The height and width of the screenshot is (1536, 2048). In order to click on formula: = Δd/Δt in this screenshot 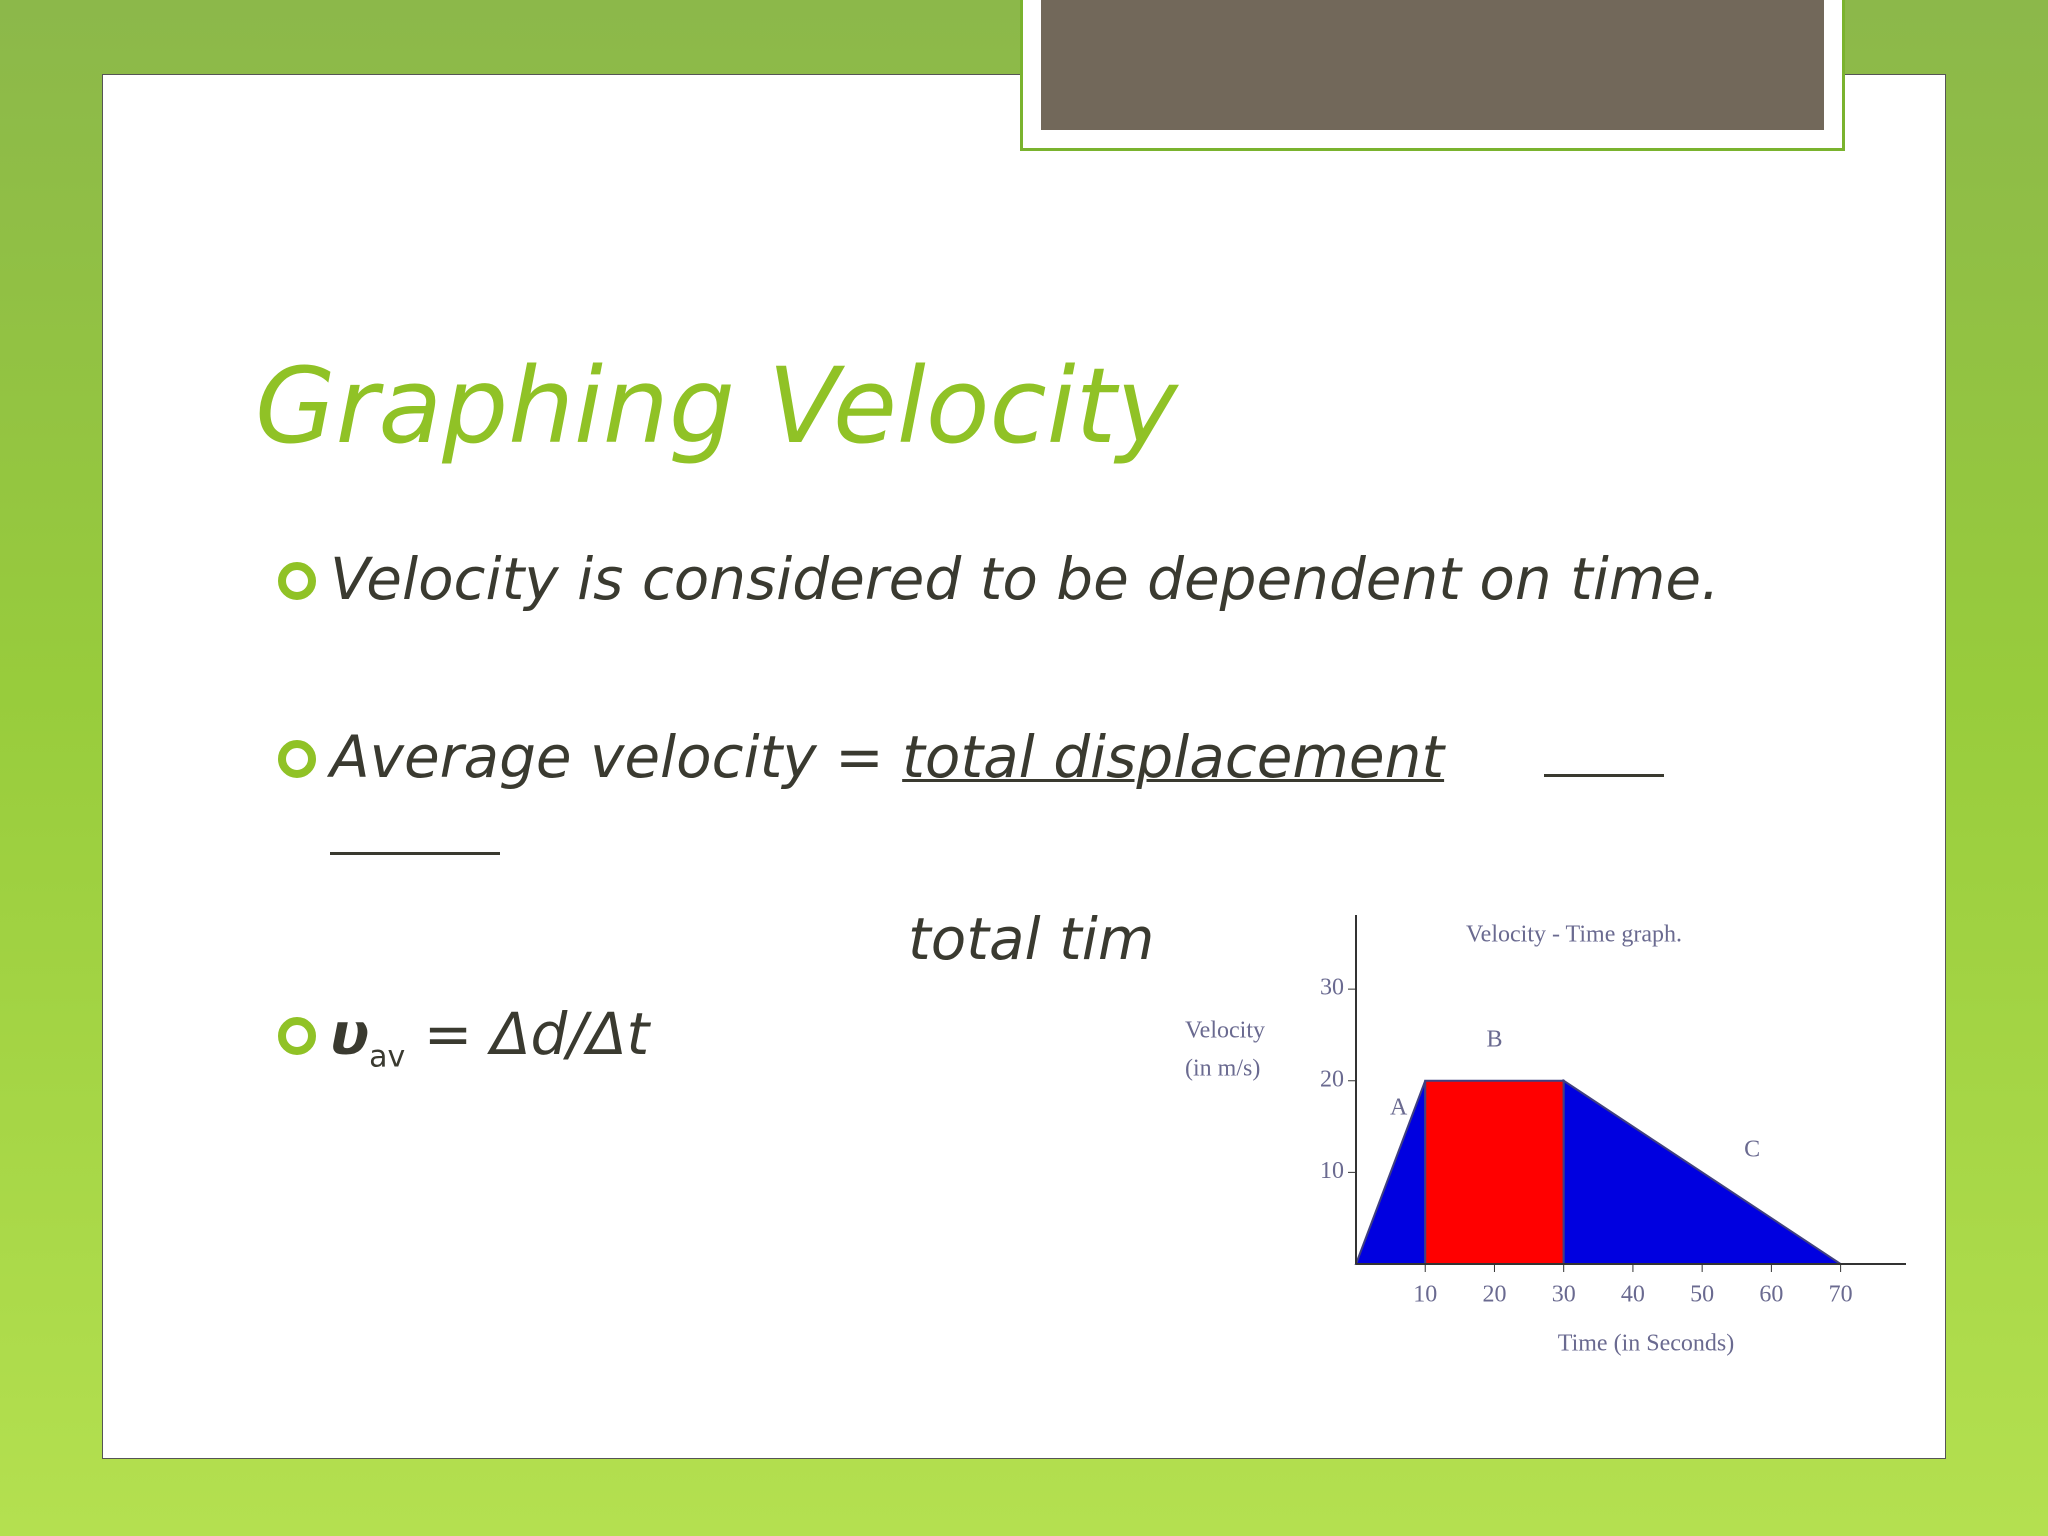, I will do `click(536, 1034)`.